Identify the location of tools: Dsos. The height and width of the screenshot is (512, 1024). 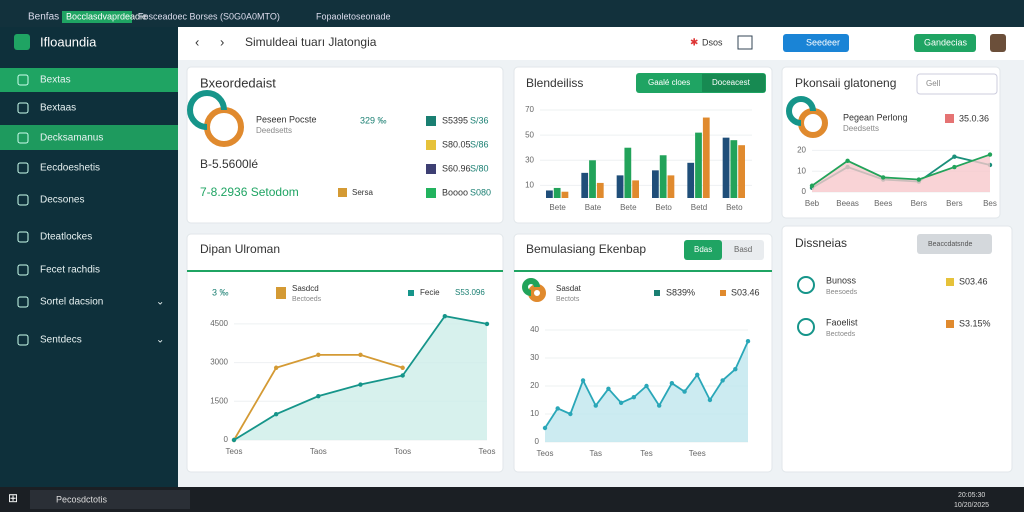
(712, 42).